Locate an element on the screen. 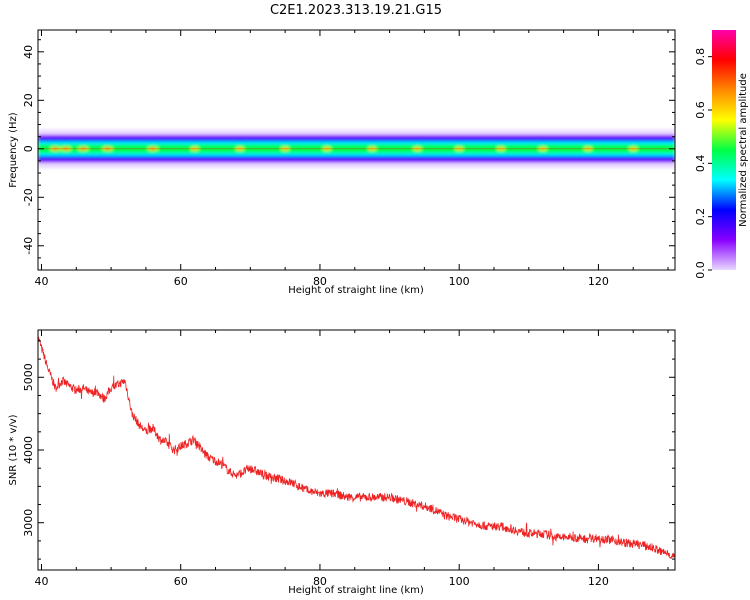 The width and height of the screenshot is (750, 600). colorbar-ticks: 0.0 0.2 0.4 0.6 0.8 is located at coordinates (703, 163).